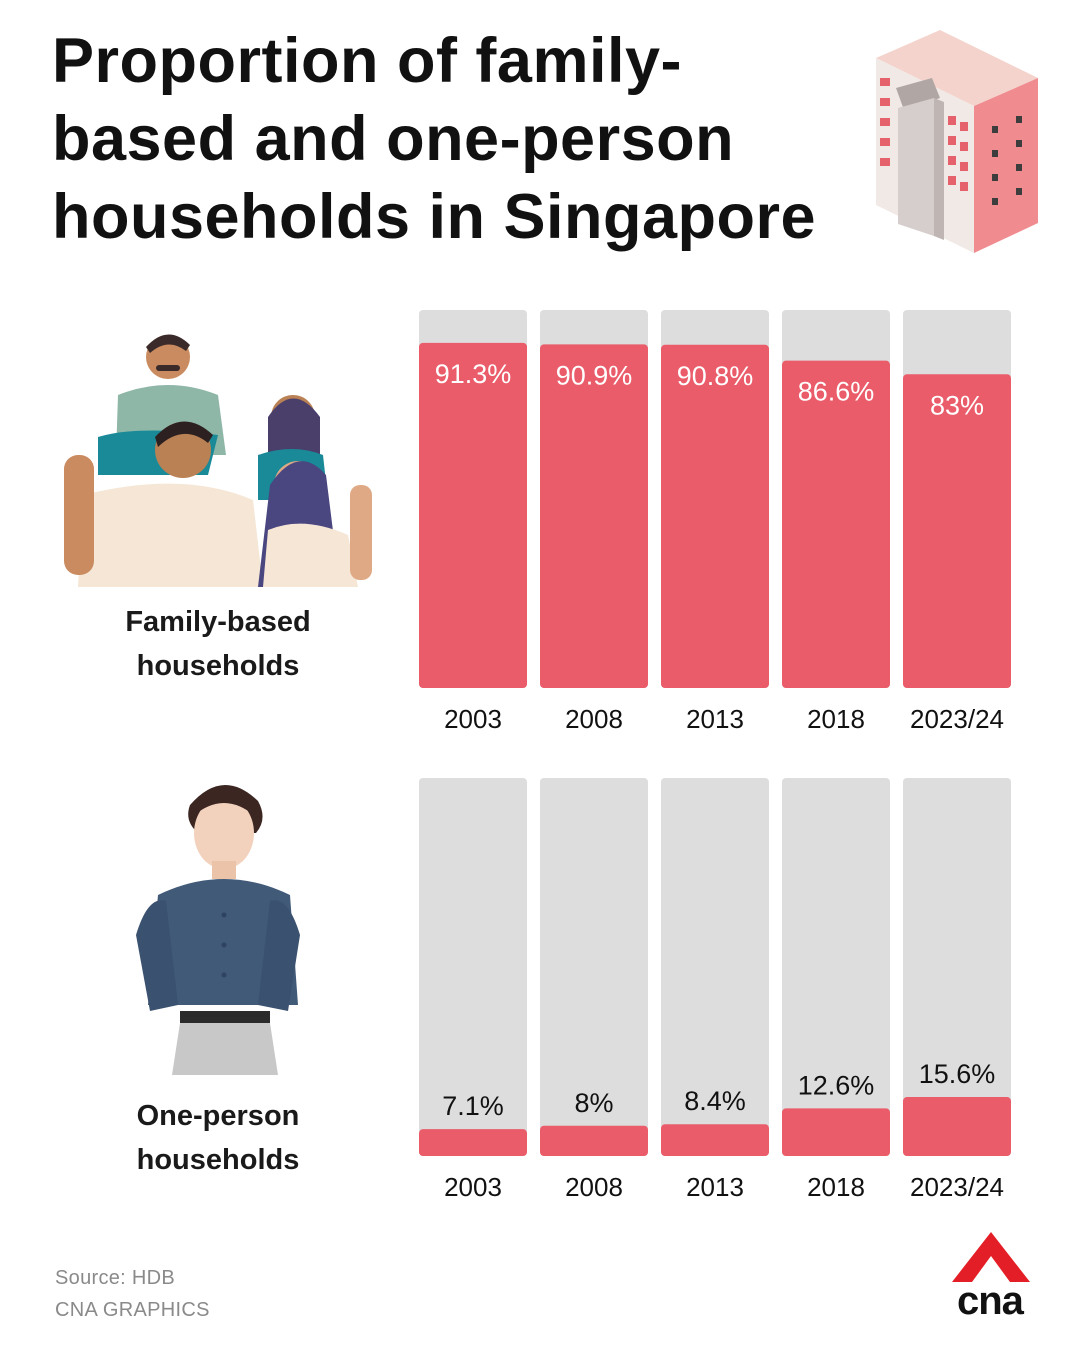  Describe the element at coordinates (990, 1301) in the screenshot. I see `cna-logo-text: cna` at that location.